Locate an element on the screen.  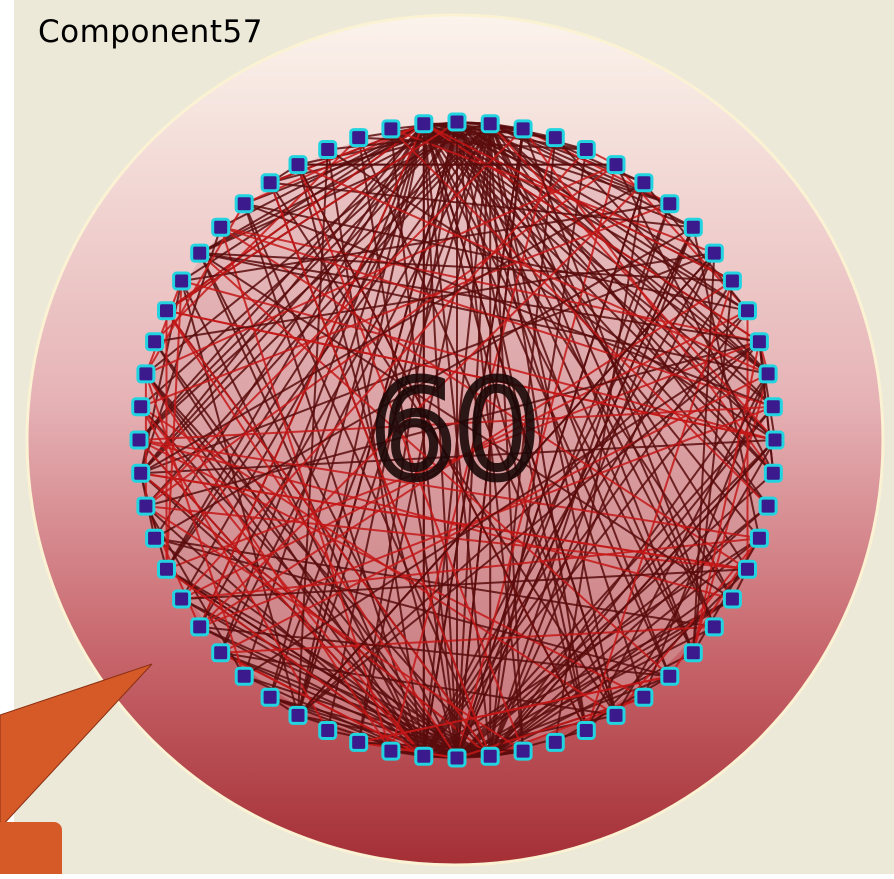
callout-box is located at coordinates (31, 850).